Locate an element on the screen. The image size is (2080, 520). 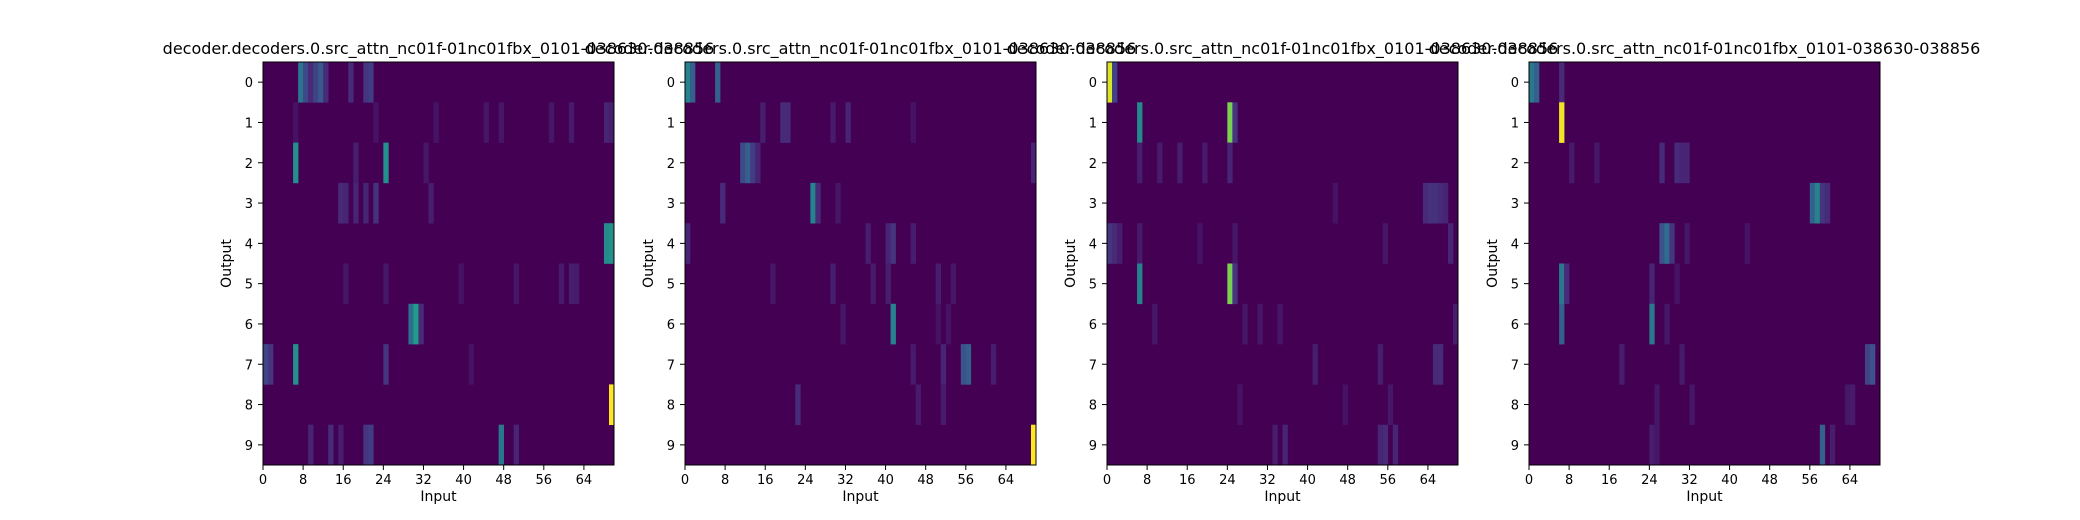
y-tick-label: 3 is located at coordinates (1515, 204).